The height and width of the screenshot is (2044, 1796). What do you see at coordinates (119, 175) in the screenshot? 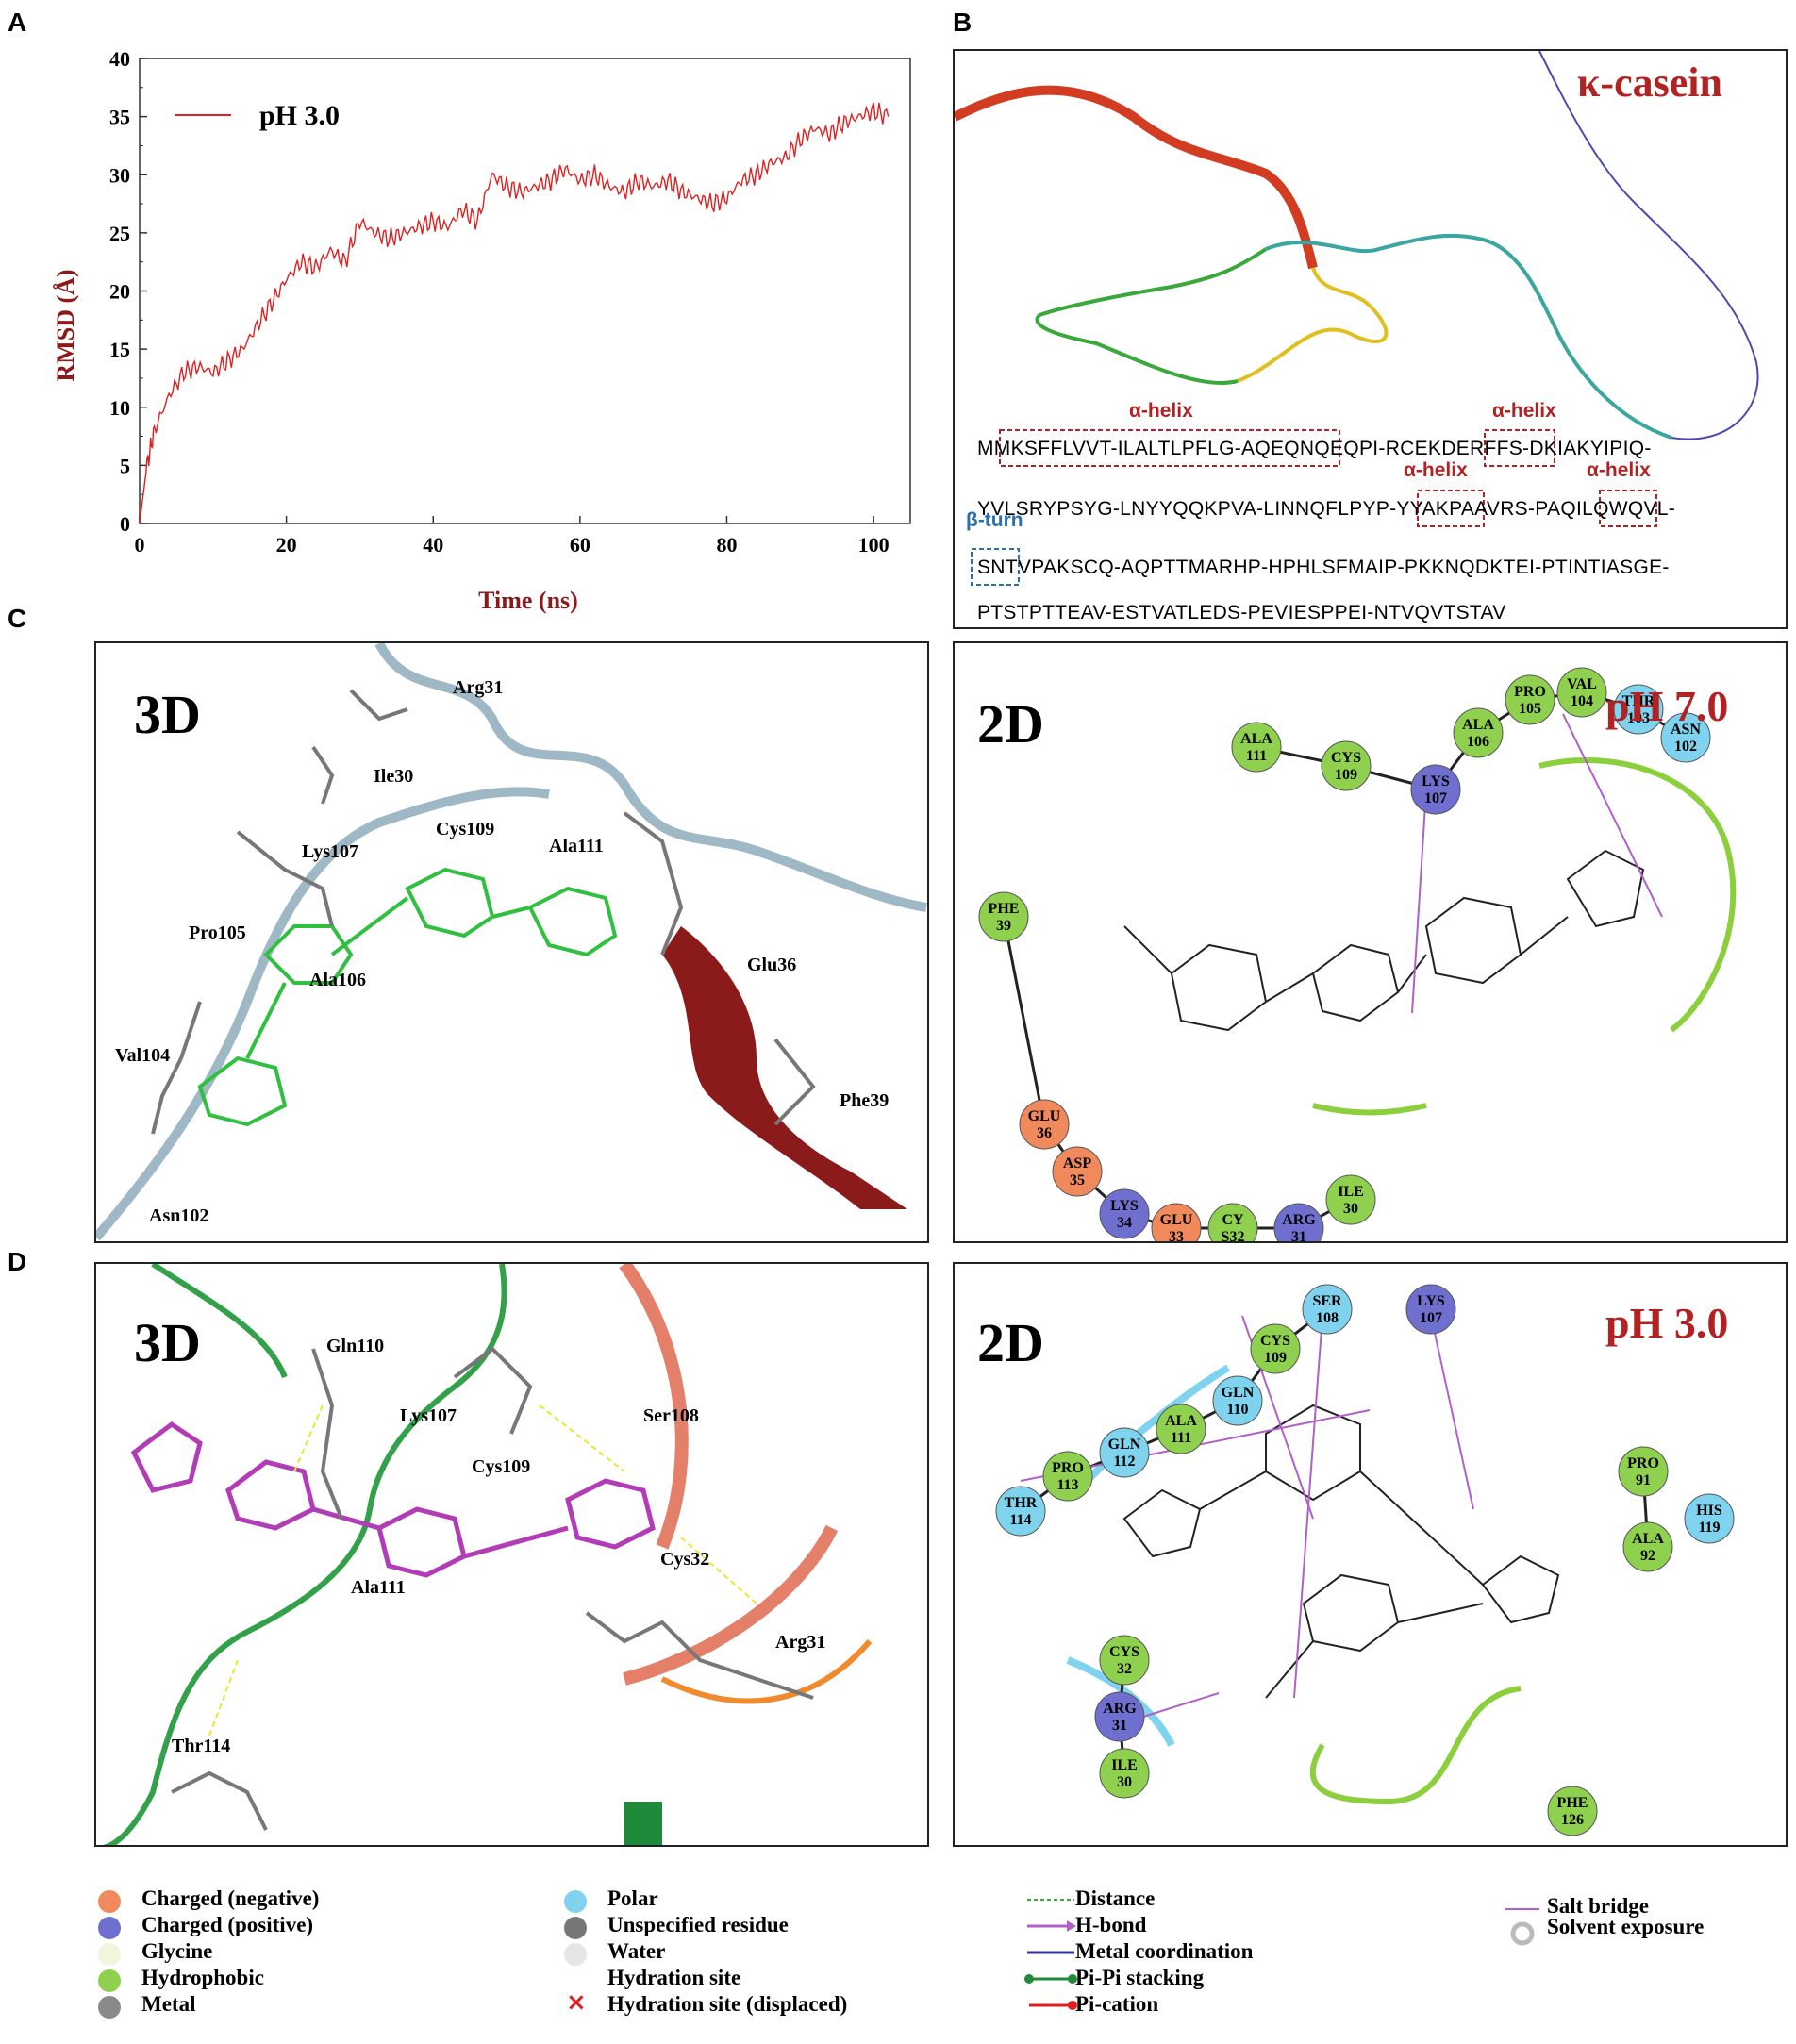
I see `y-tick-label: 30` at bounding box center [119, 175].